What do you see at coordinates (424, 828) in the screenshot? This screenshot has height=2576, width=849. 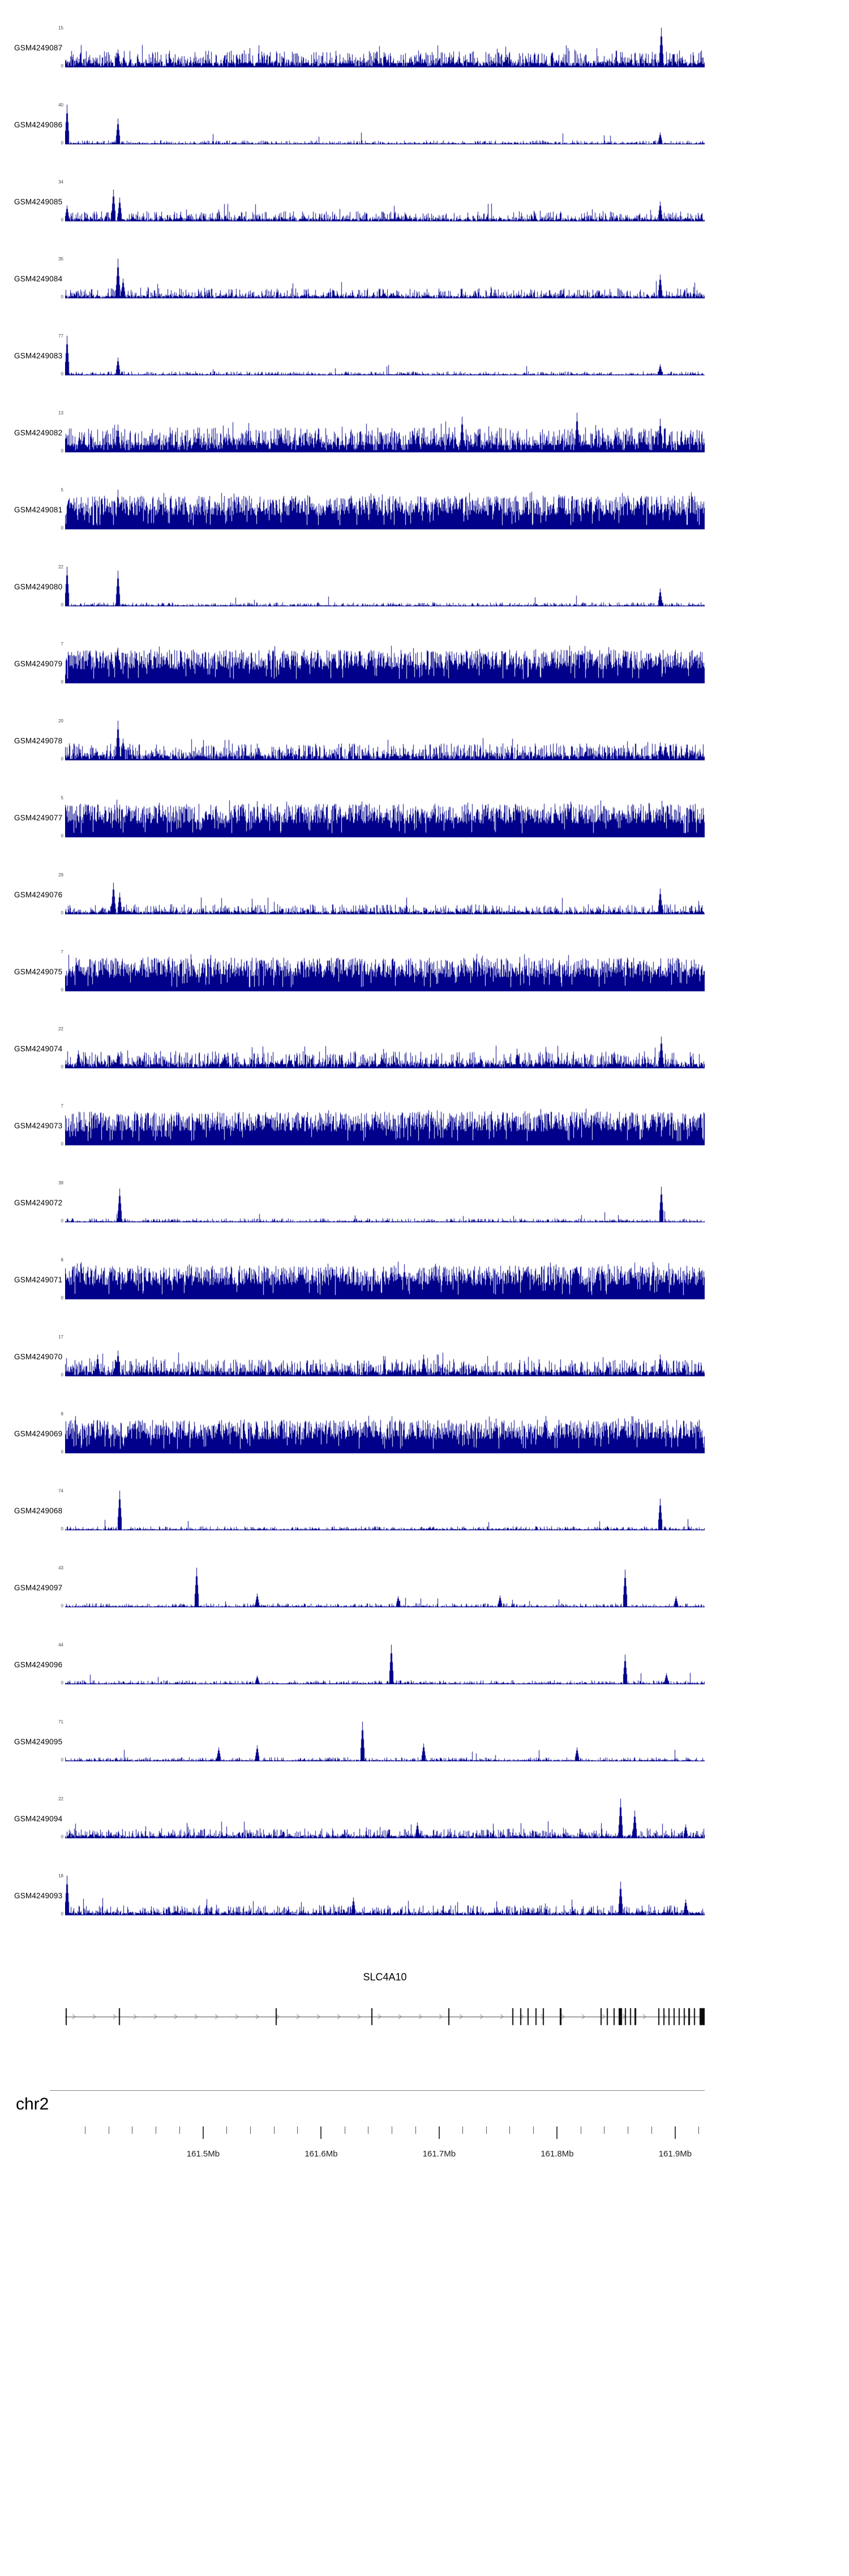 I see `track-row: GSM4249077 5 0` at bounding box center [424, 828].